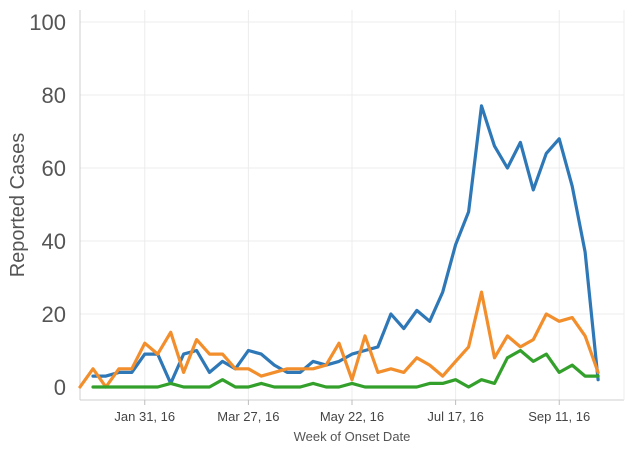 The width and height of the screenshot is (640, 453). What do you see at coordinates (144, 416) in the screenshot?
I see `x-tick-label: Jan 31, 16` at bounding box center [144, 416].